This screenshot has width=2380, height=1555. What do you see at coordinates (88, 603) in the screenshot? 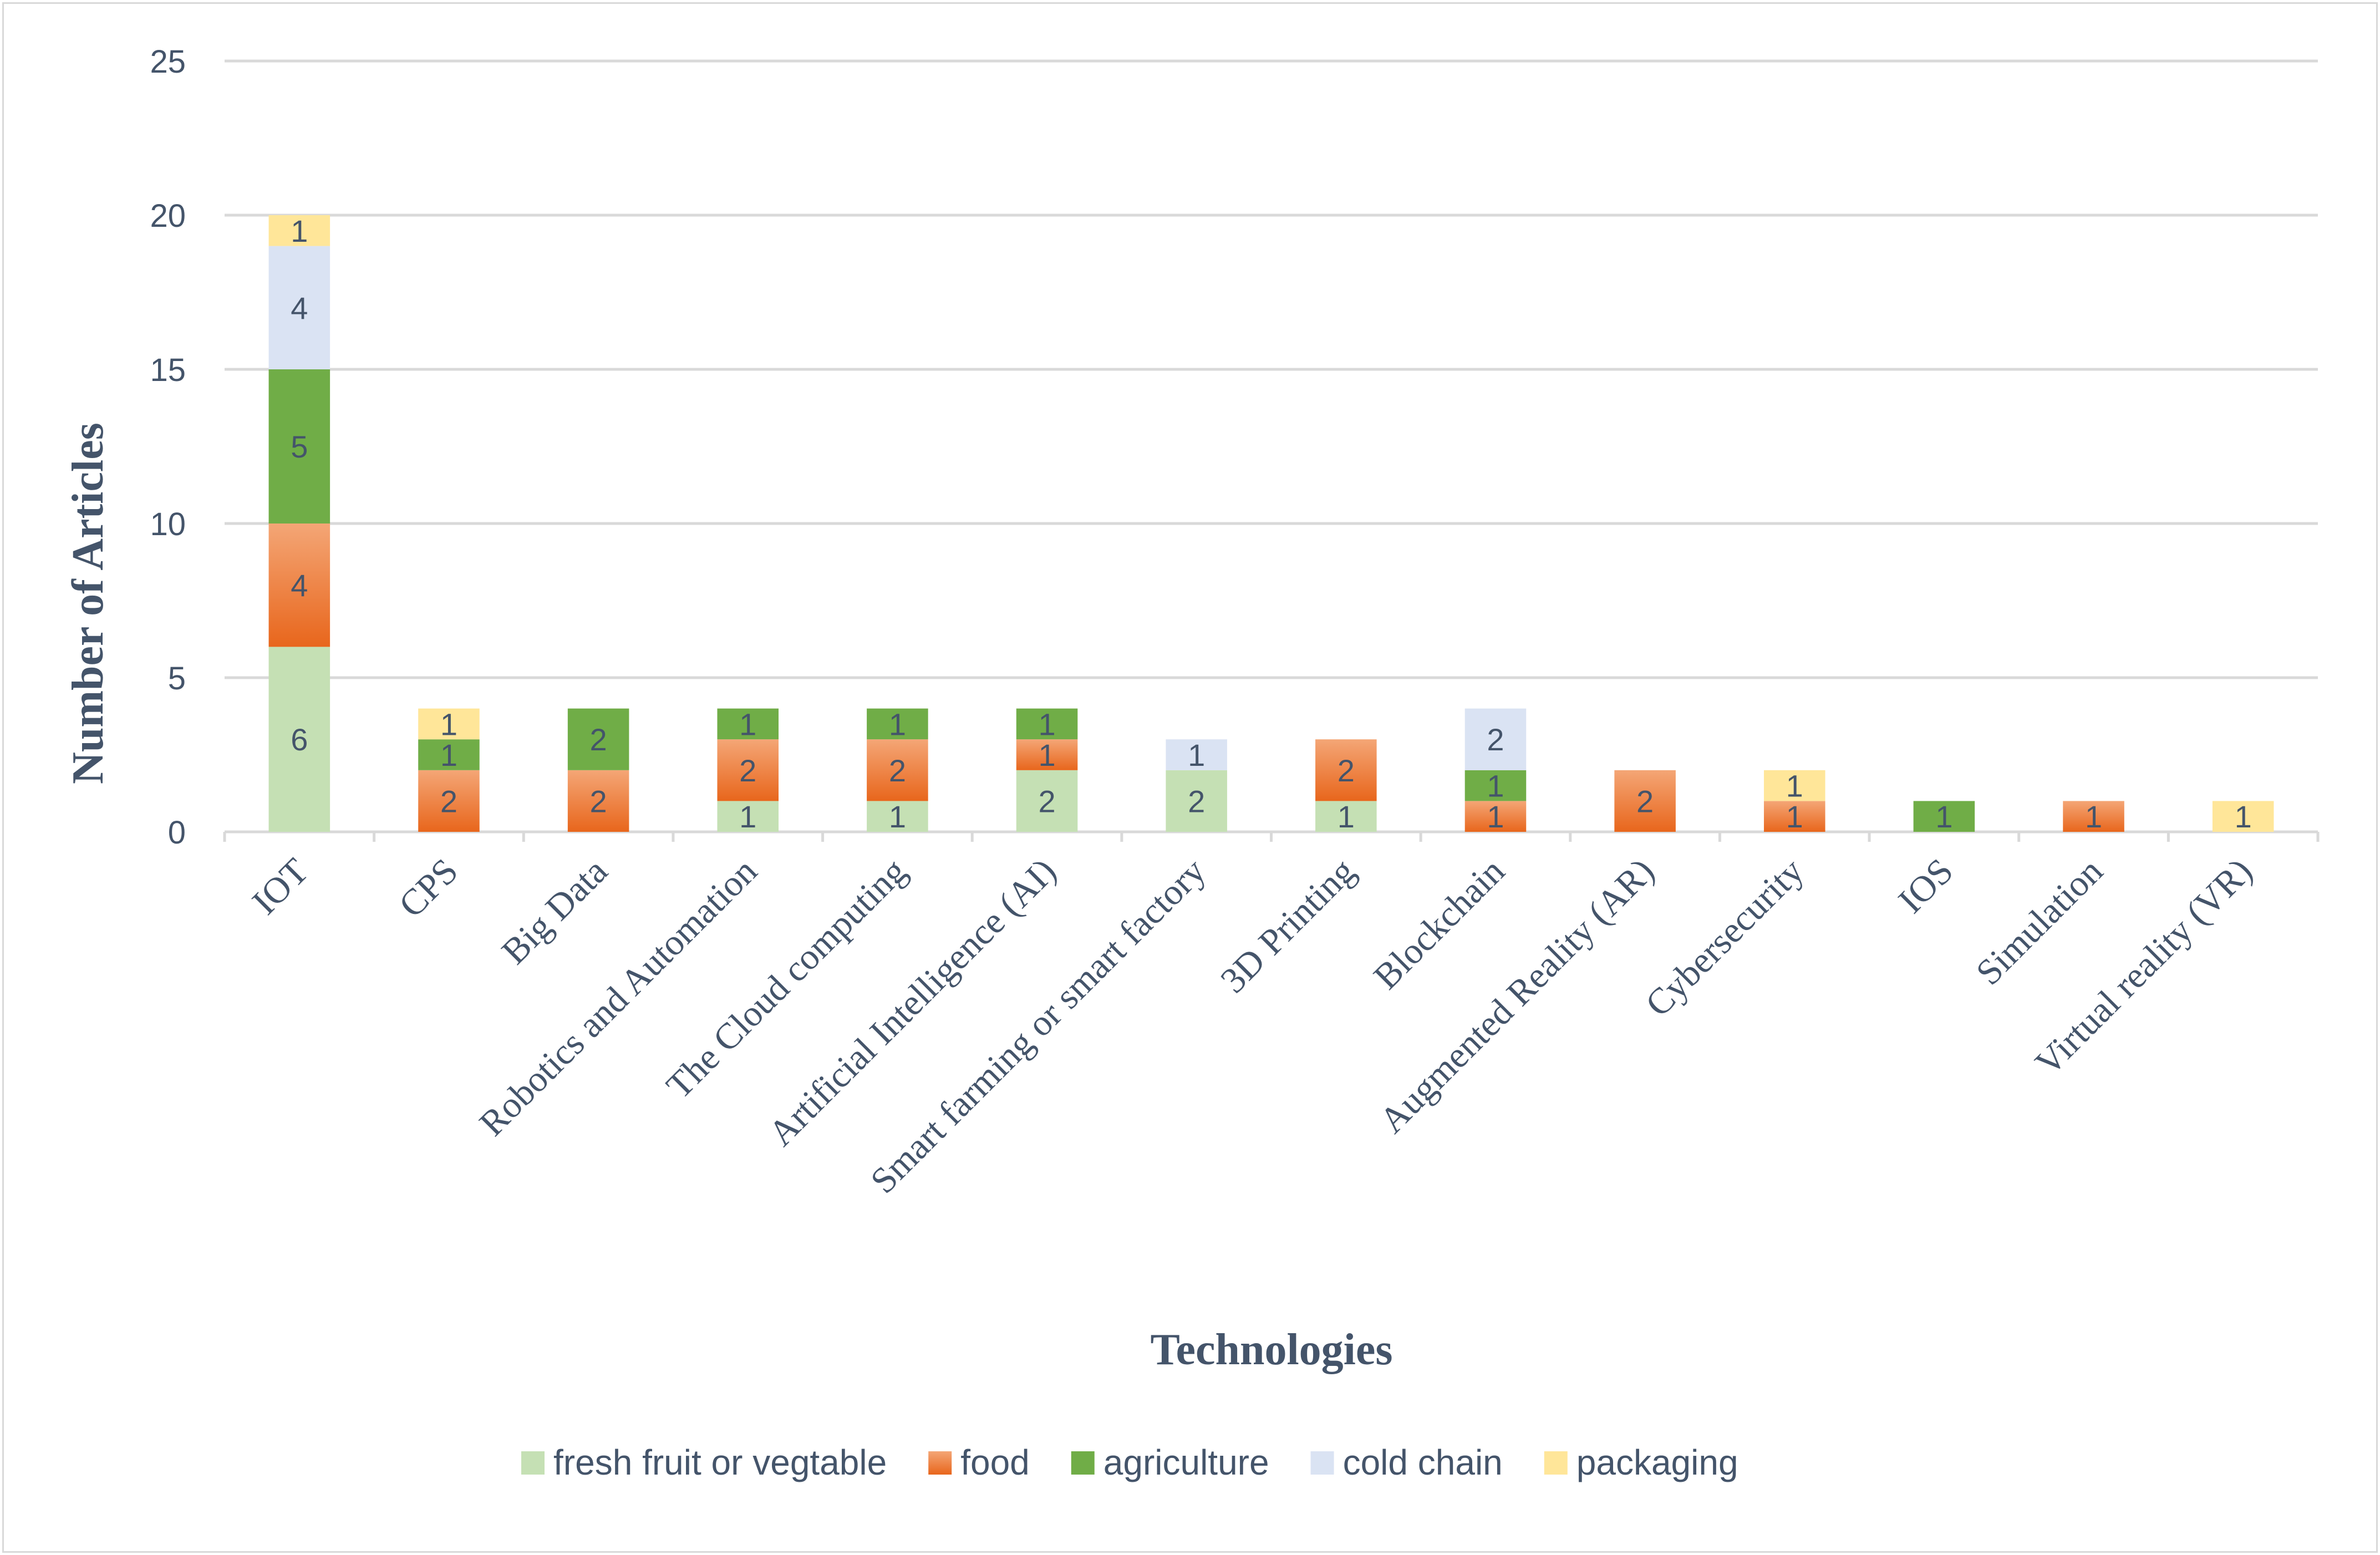
I see `y-axis-title: Number of Articles` at bounding box center [88, 603].